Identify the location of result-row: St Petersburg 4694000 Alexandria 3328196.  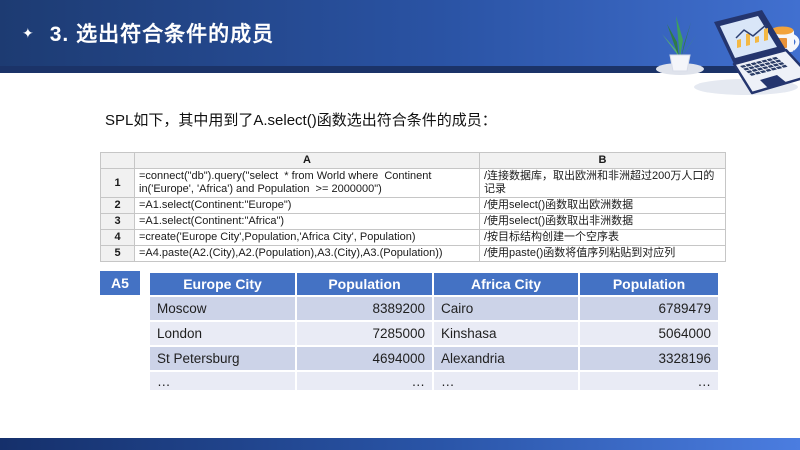
(434, 358).